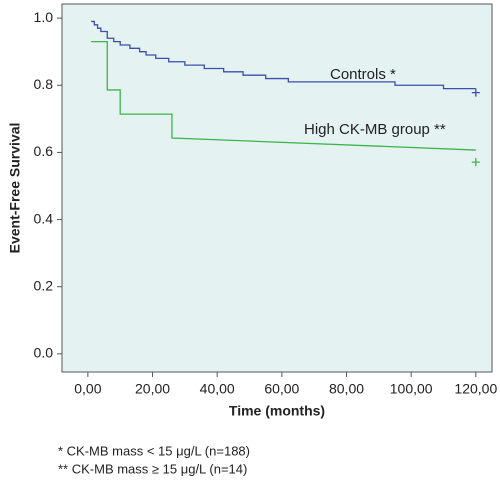 The width and height of the screenshot is (500, 484). Describe the element at coordinates (44, 151) in the screenshot. I see `y-tick-label: 0.6` at that location.